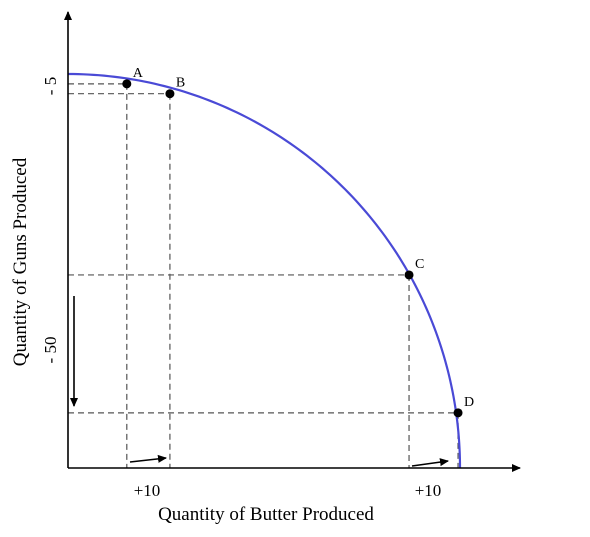  I want to click on point-label-b: B, so click(180, 83).